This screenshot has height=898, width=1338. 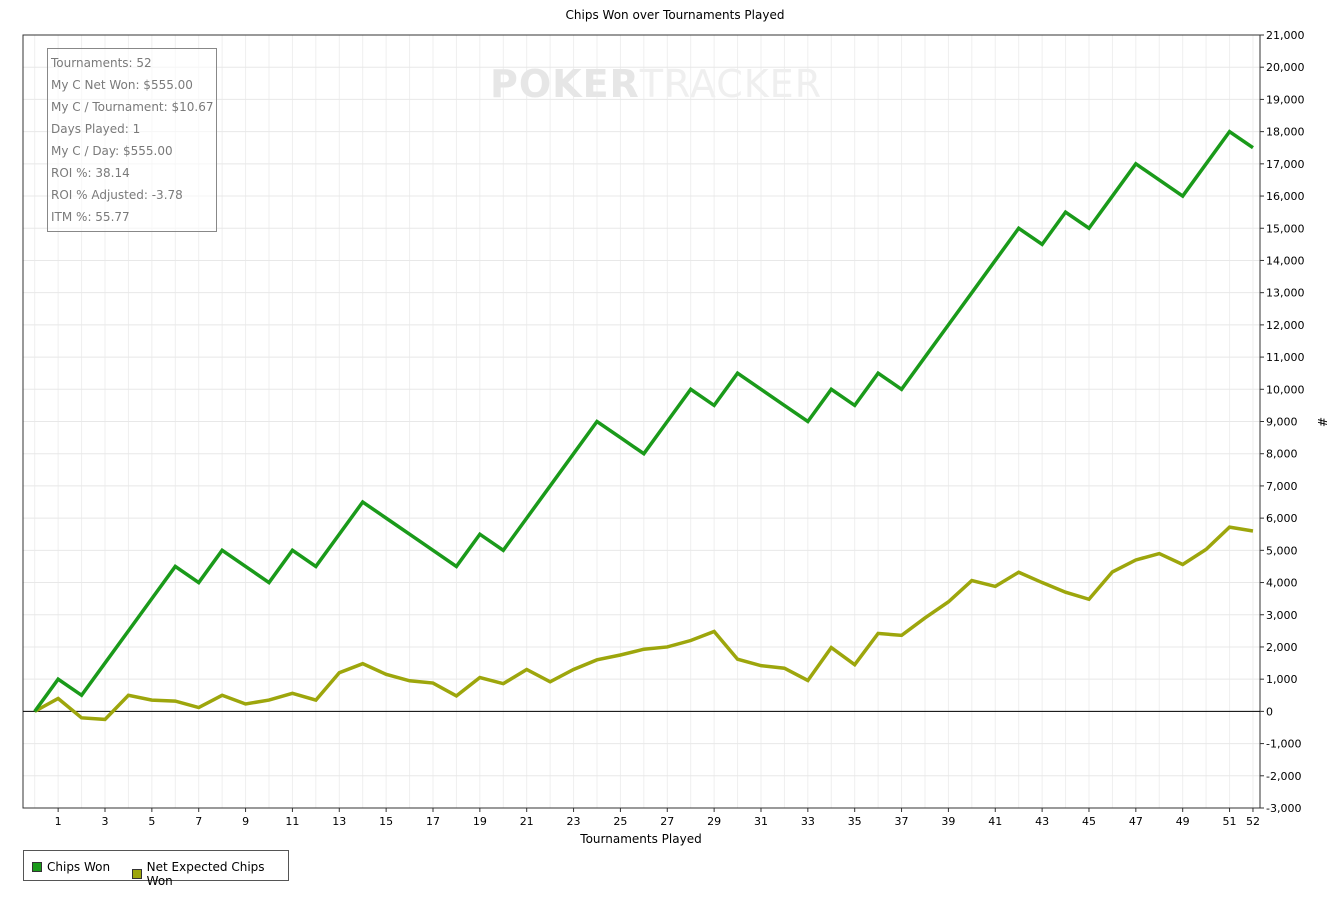 What do you see at coordinates (1253, 821) in the screenshot?
I see `x-tick-label: 52` at bounding box center [1253, 821].